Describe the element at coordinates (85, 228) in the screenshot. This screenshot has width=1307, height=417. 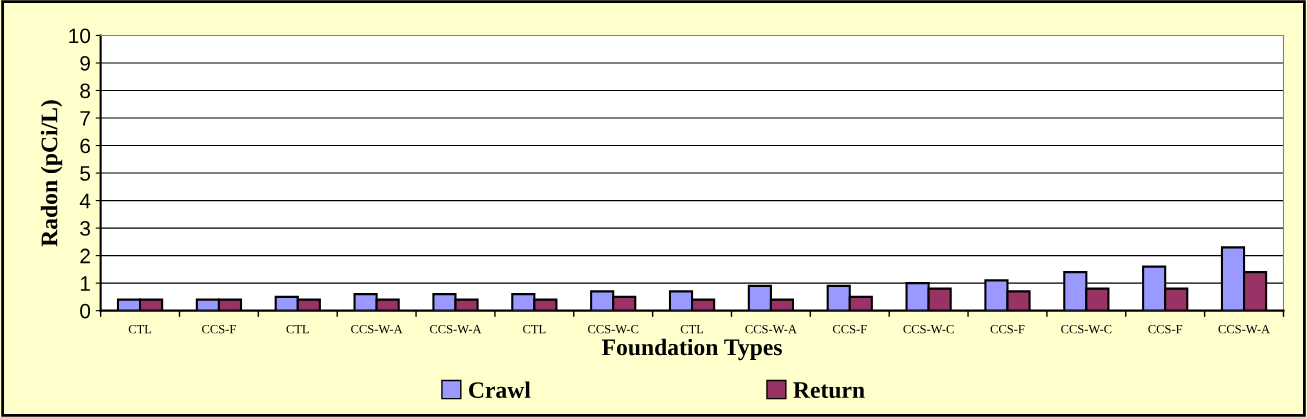
I see `y-tick-label: 3` at that location.